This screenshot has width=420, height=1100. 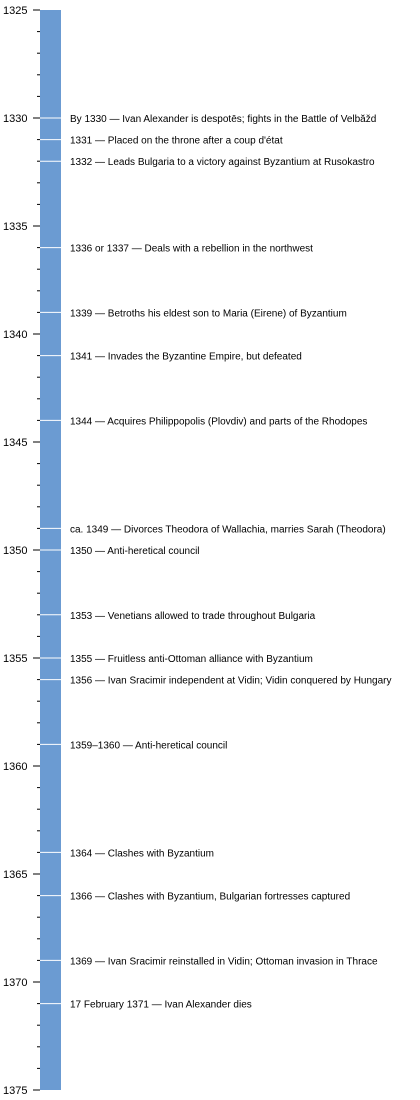 I want to click on major-ticks, so click(x=36, y=550).